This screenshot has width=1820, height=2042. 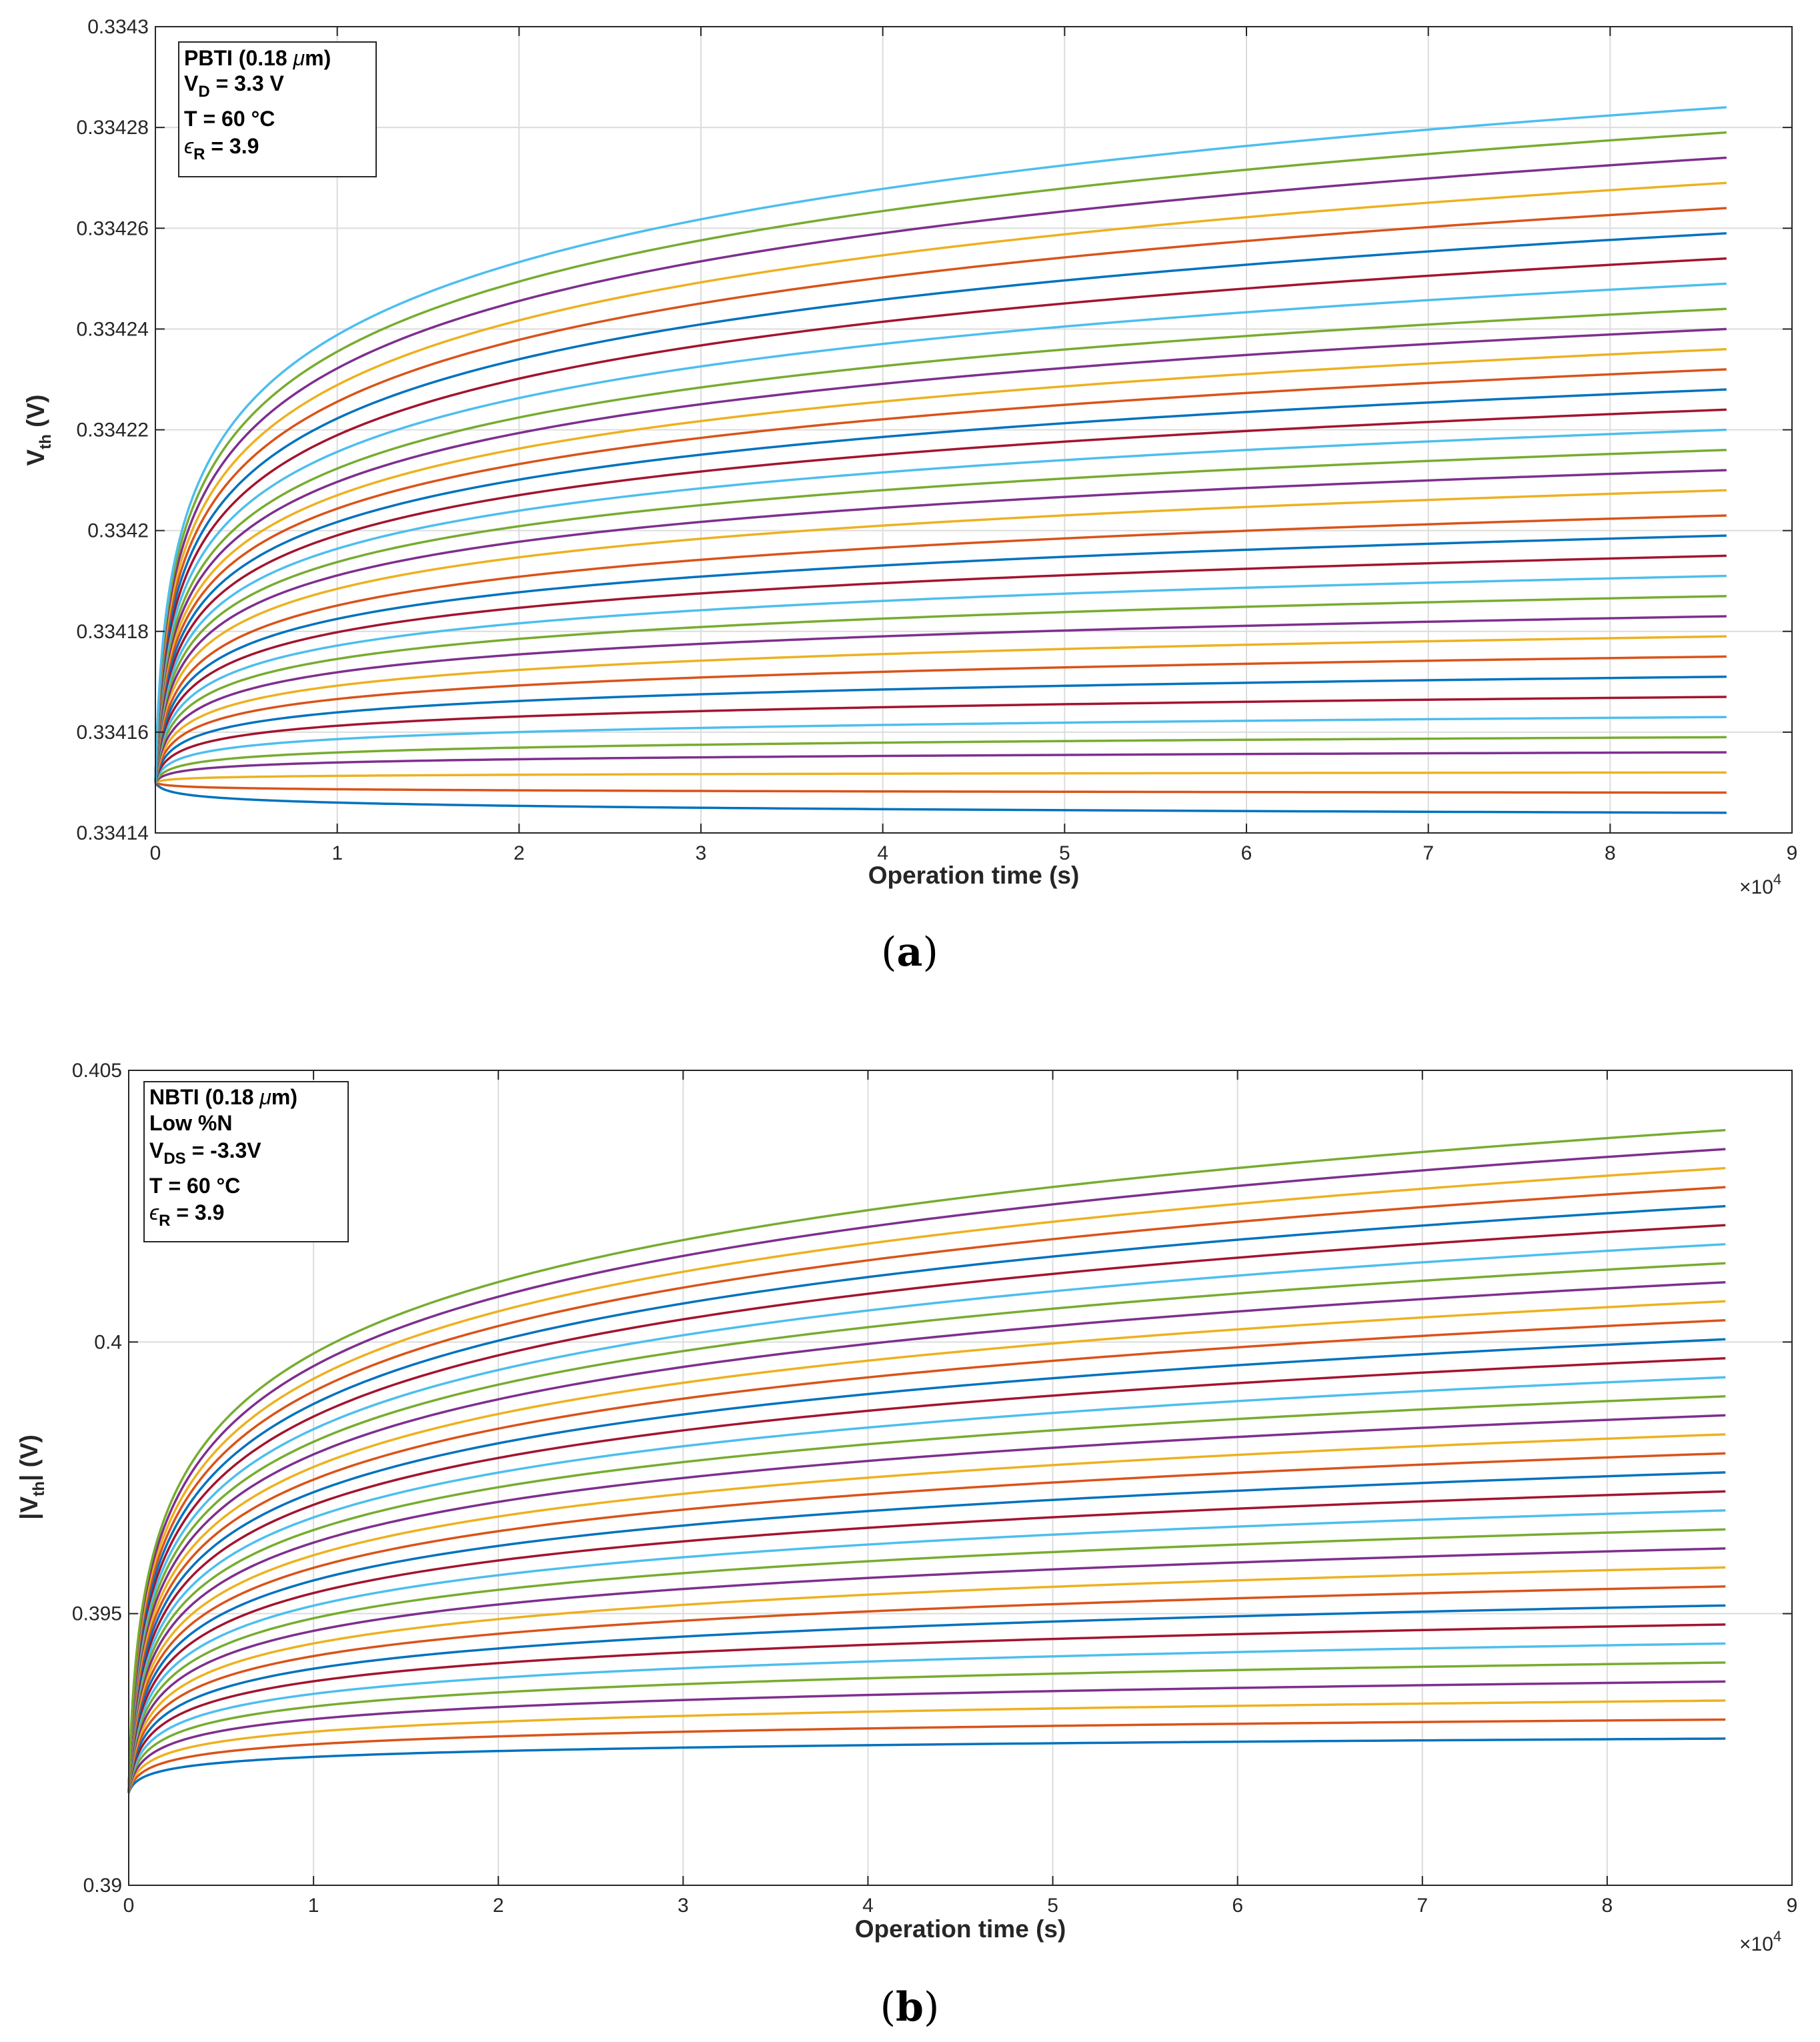 I want to click on panel-b-ann-line-5-greek: ϵ, so click(x=154, y=1212).